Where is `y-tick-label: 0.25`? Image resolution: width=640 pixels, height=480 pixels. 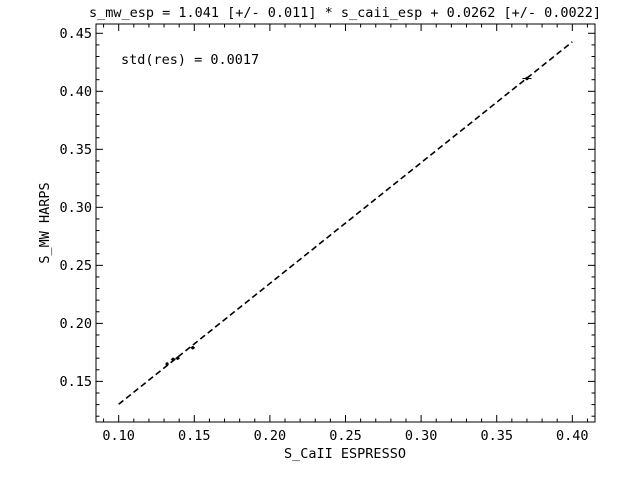
y-tick-label: 0.25 is located at coordinates (75, 266).